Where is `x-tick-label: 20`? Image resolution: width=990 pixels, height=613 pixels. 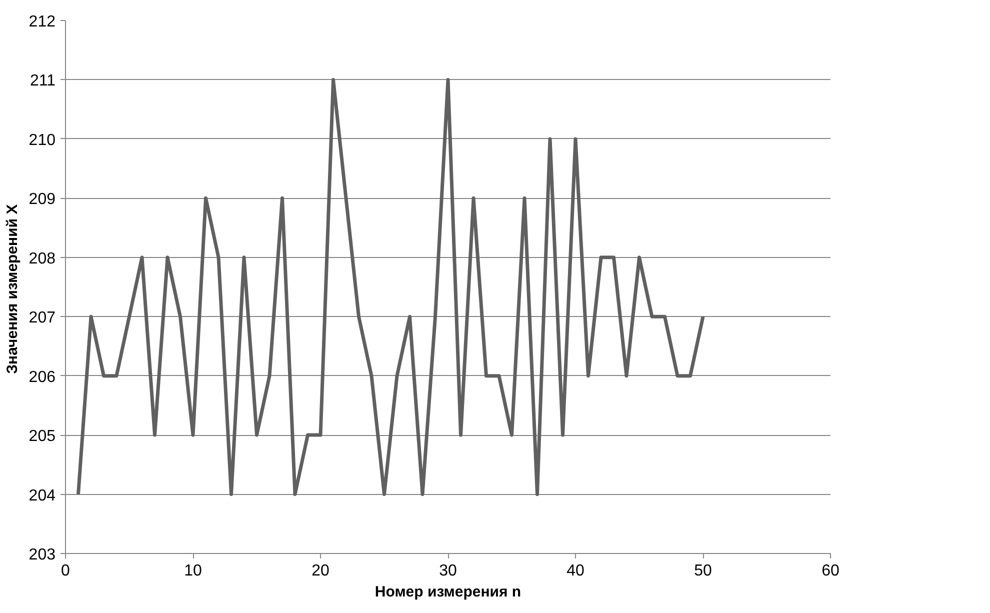
x-tick-label: 20 is located at coordinates (321, 571).